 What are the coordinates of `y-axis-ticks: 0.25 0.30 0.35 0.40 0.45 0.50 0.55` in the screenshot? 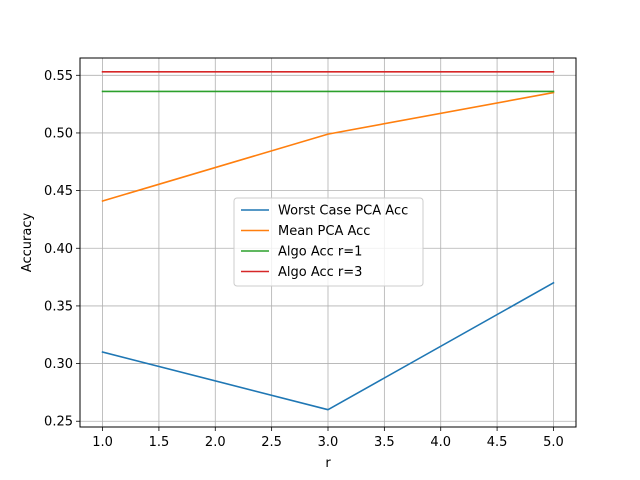 It's located at (62, 249).